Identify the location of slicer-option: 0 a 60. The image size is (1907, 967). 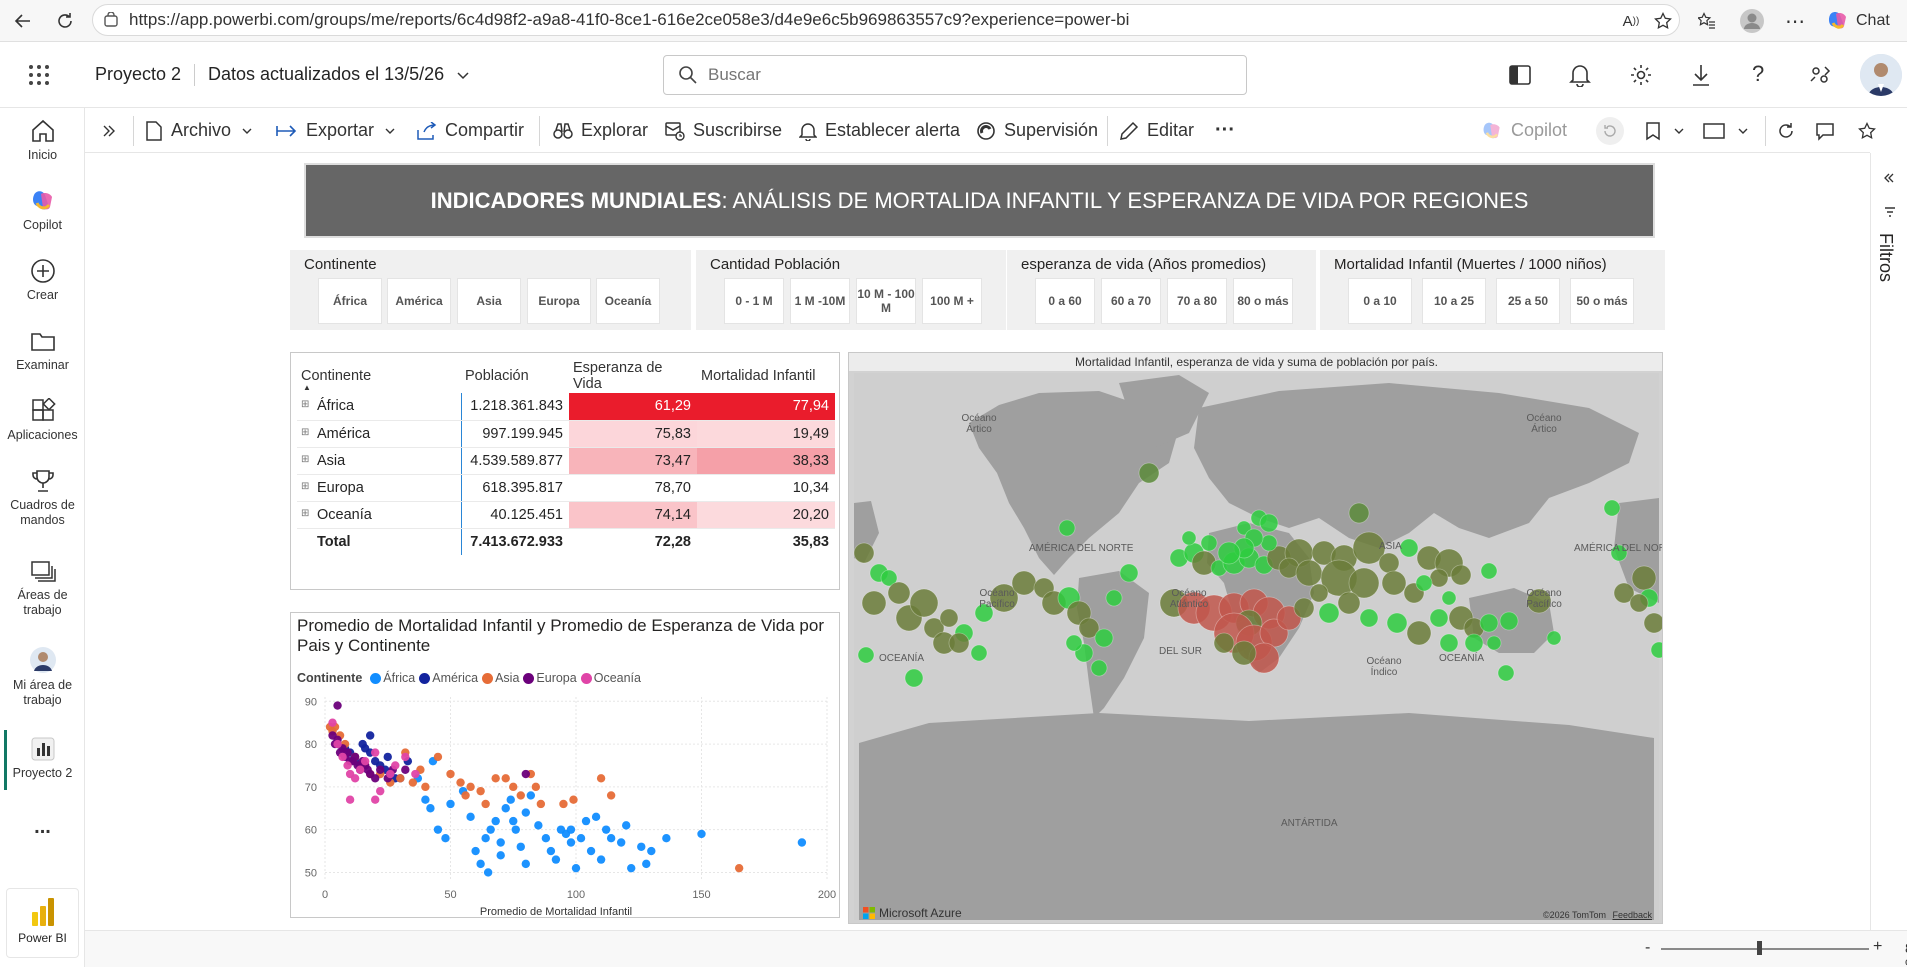
(1065, 301).